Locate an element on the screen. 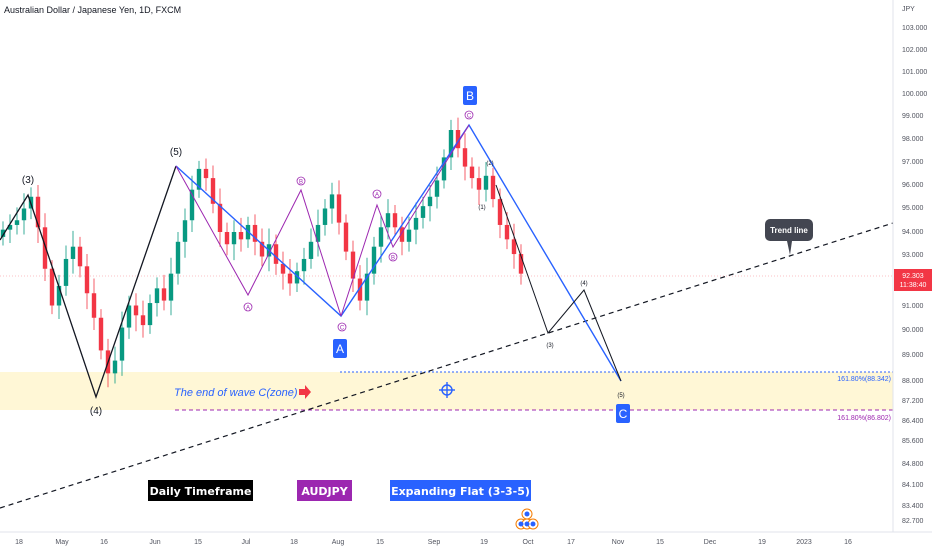 This screenshot has height=550, width=932. time-tick-label: Jun is located at coordinates (154, 542).